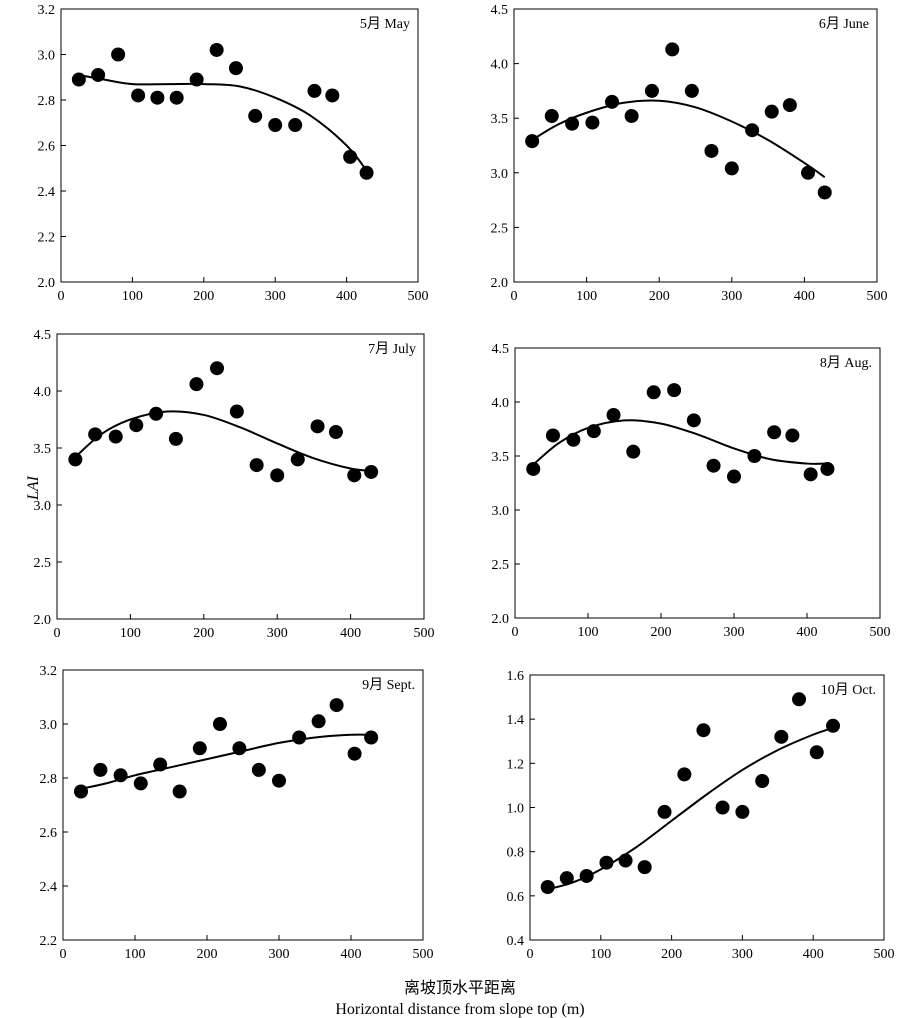  Describe the element at coordinates (47, 147) in the screenshot. I see `y-tick-label: 2.6` at that location.